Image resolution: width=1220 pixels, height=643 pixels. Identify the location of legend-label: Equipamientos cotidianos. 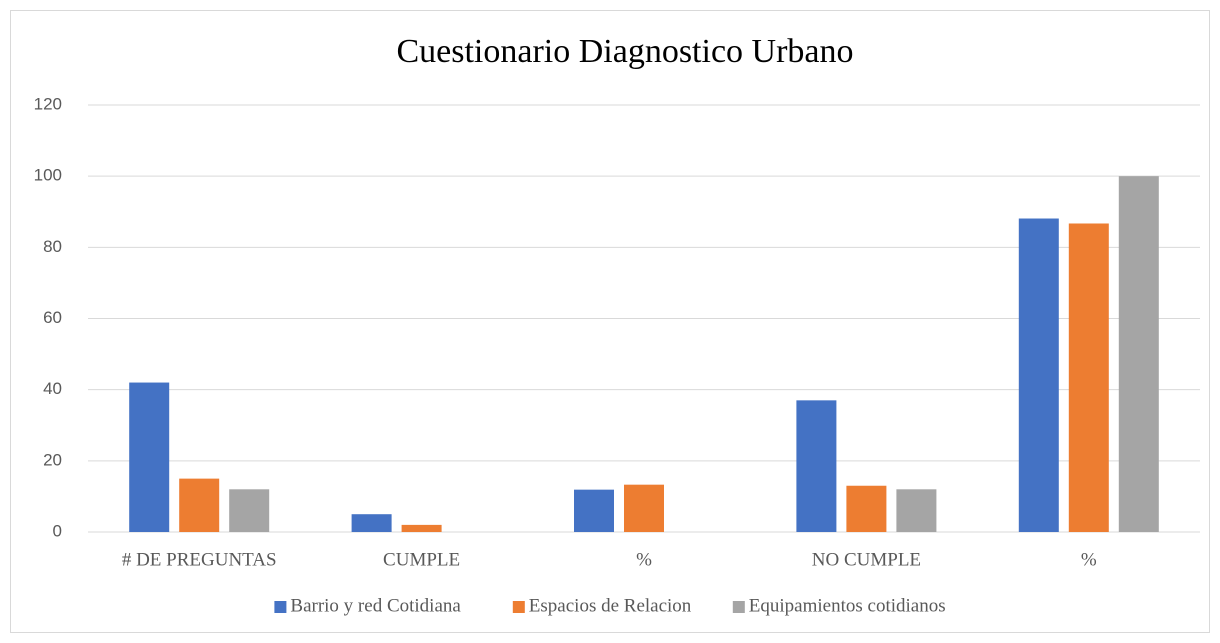
(847, 605).